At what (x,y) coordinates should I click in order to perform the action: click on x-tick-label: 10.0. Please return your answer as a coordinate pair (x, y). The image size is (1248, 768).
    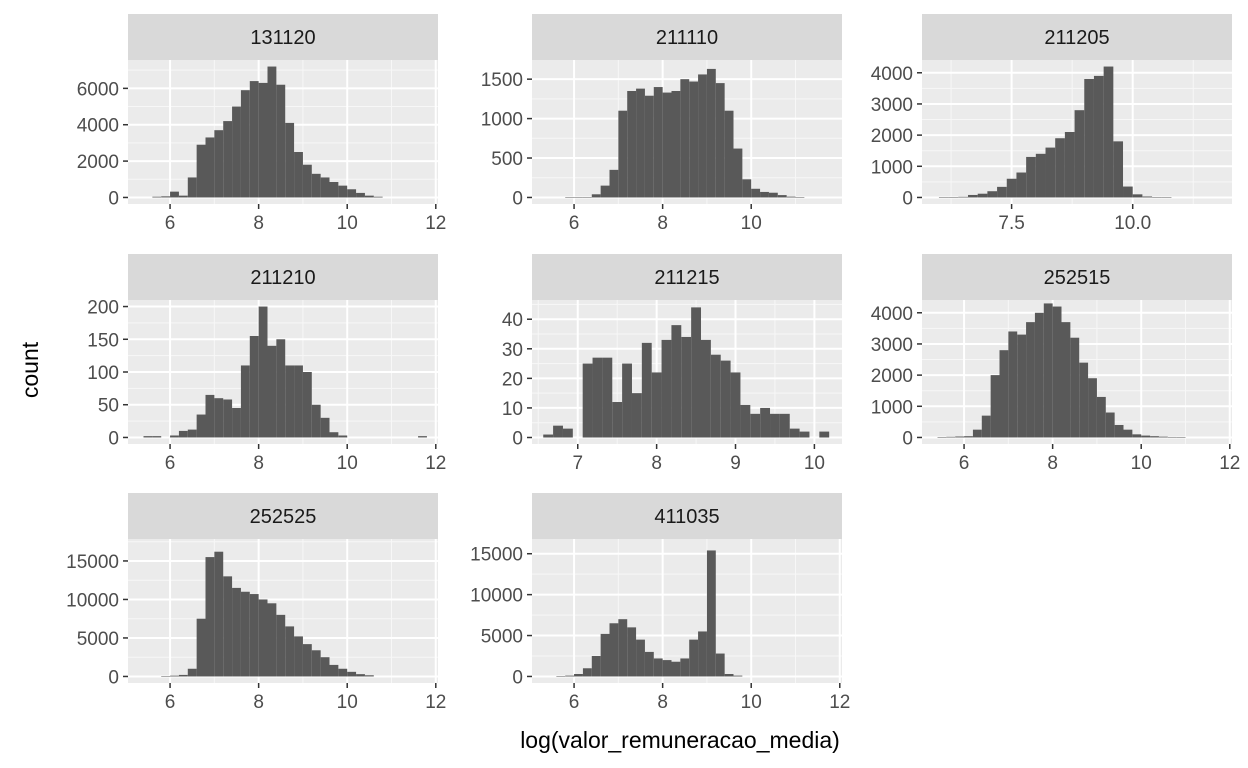
    Looking at the image, I should click on (1132, 223).